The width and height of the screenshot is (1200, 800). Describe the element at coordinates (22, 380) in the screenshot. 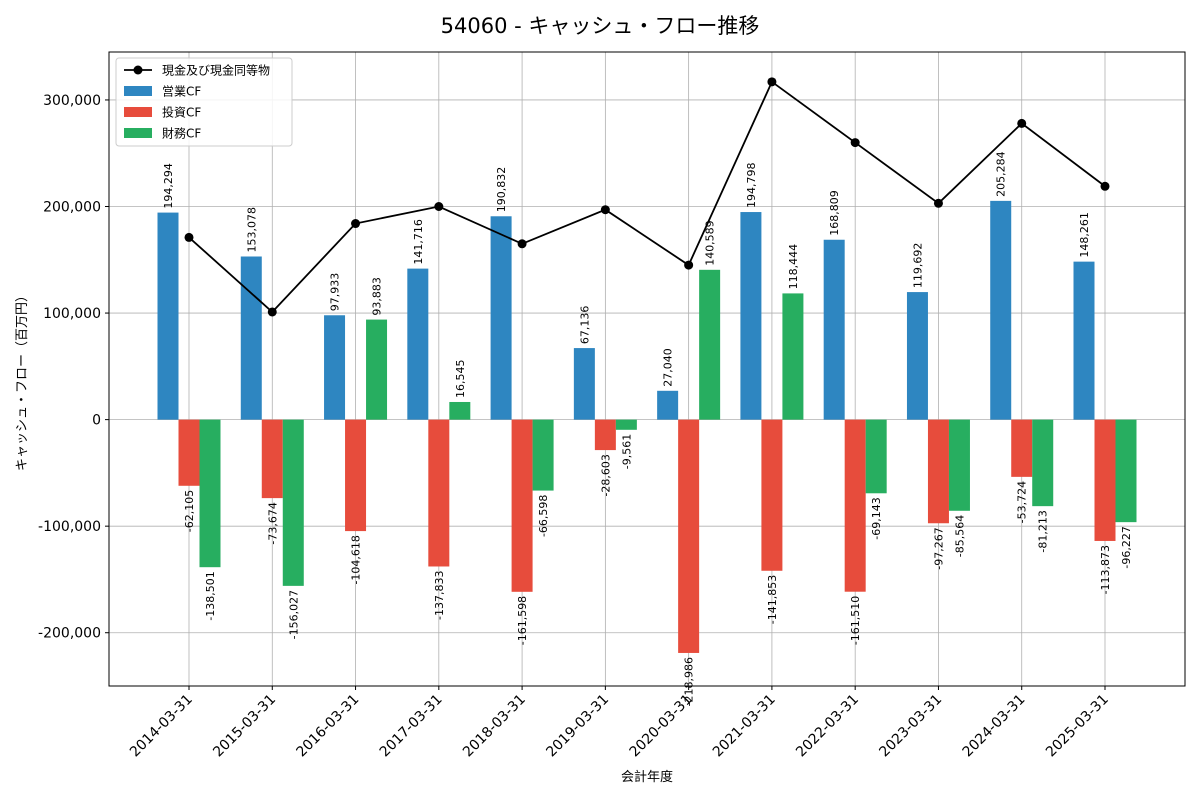

I see `y-axis-label: キャッシュ・フロー（百万円）` at that location.